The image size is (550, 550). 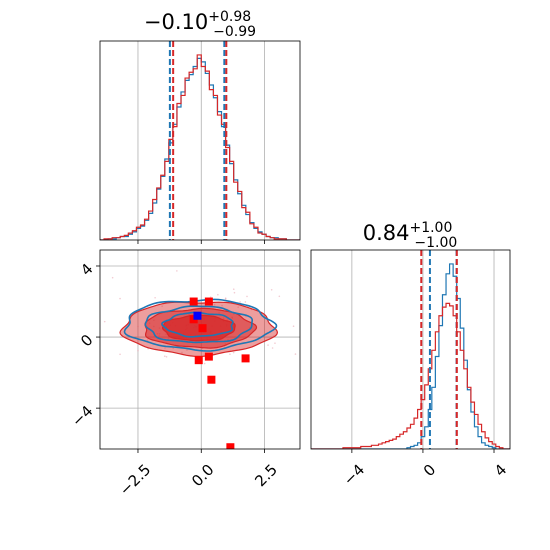 What do you see at coordinates (429, 470) in the screenshot?
I see `x-tick-label-param2-1: 0` at bounding box center [429, 470].